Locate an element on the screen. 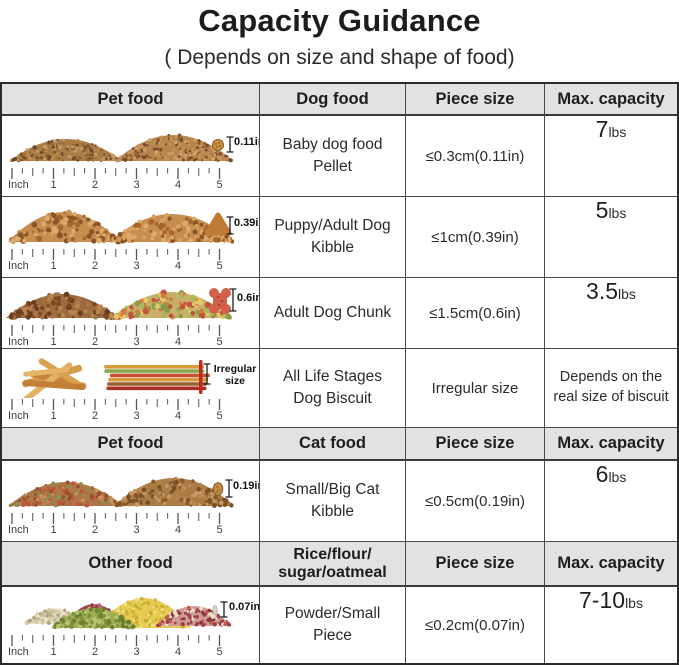  food-illustration-chunk: 0.6in Inch 1 2 3 4 5 is located at coordinates (131, 313).